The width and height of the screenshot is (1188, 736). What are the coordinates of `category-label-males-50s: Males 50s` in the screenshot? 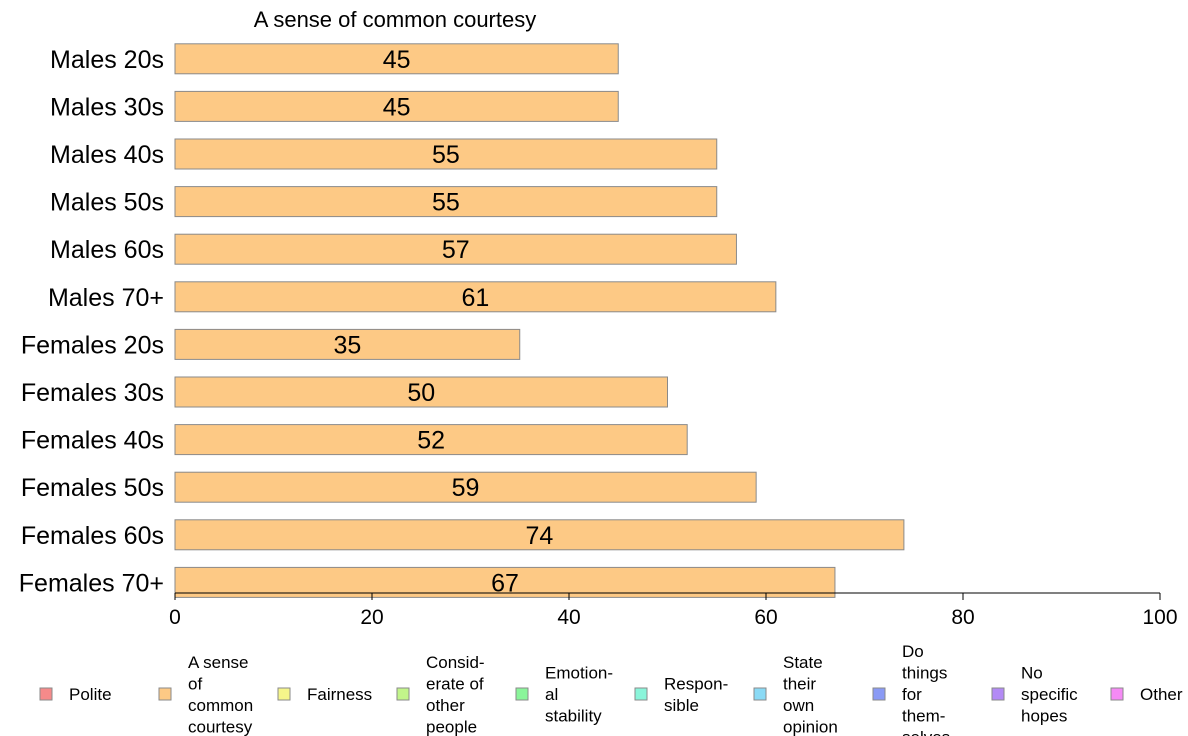 It's located at (107, 203).